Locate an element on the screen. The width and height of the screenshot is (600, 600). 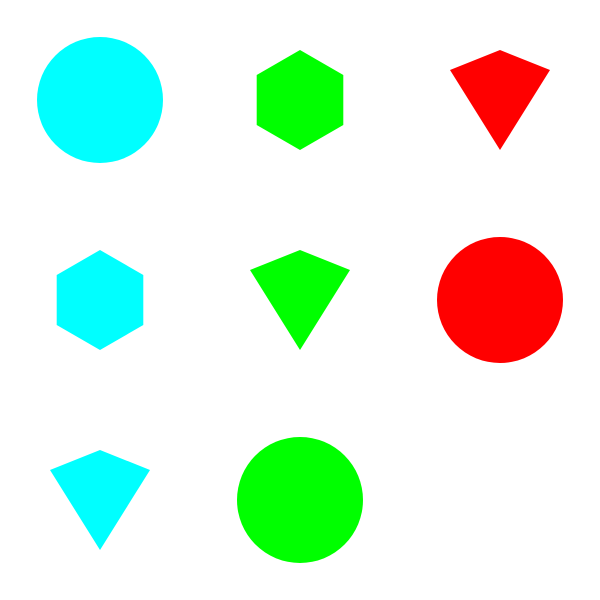
green-circle-shape is located at coordinates (300, 500).